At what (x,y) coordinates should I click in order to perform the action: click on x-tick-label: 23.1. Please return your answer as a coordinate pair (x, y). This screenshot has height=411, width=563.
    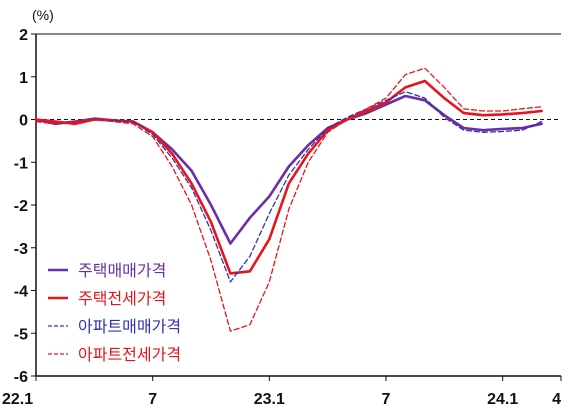
    Looking at the image, I should click on (269, 399).